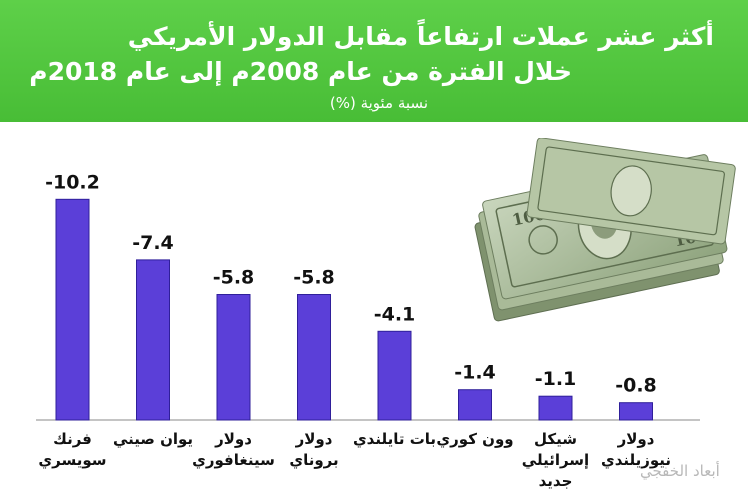 The height and width of the screenshot is (500, 748). What do you see at coordinates (555, 460) in the screenshot?
I see `category-label-6-line-1: إسرائيلي` at bounding box center [555, 460].